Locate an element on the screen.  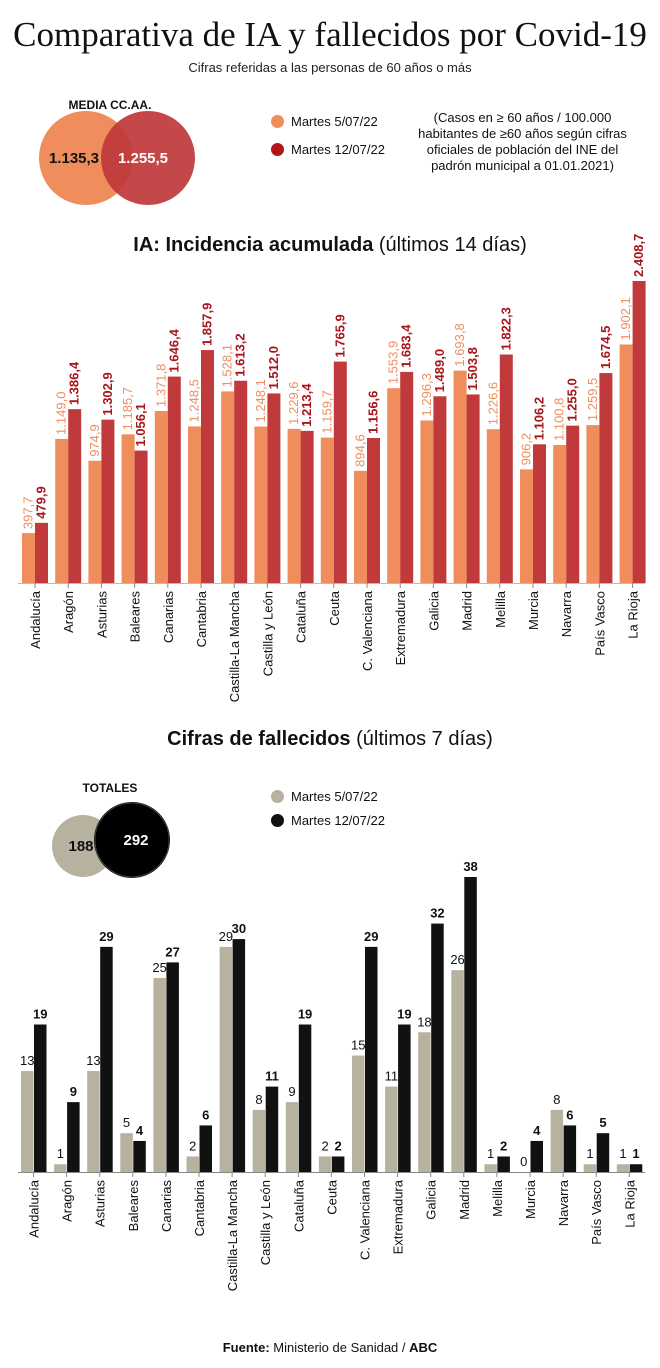
ia-category-label: Castilla y León is located at coordinates (267, 633).